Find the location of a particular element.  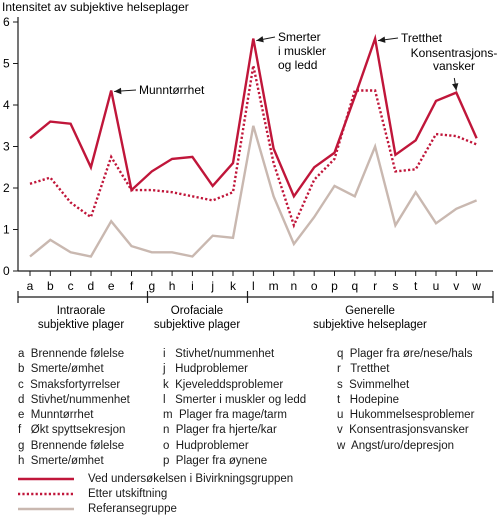

x-tick-label: e is located at coordinates (111, 286).